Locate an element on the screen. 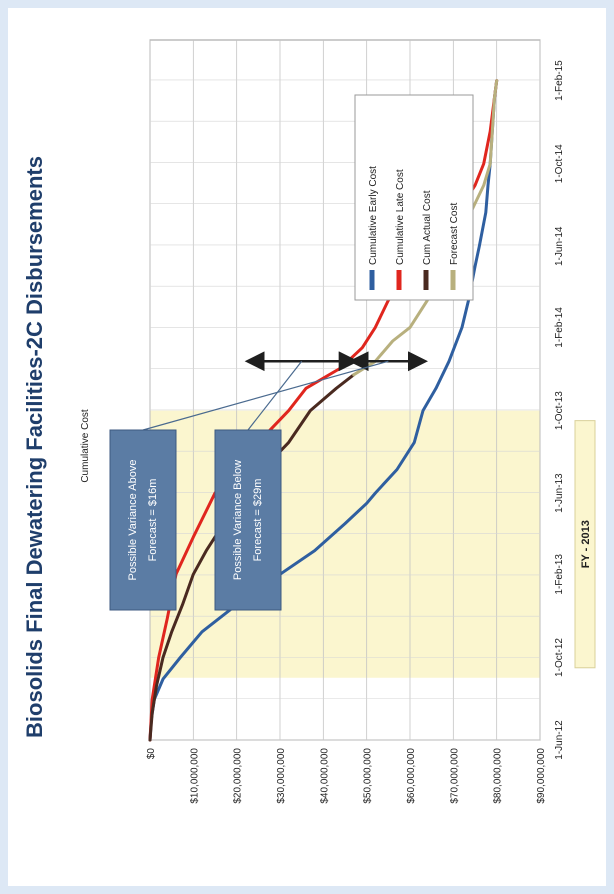 This screenshot has width=614, height=894. annotation-text: Forecast = $16m is located at coordinates (153, 520).